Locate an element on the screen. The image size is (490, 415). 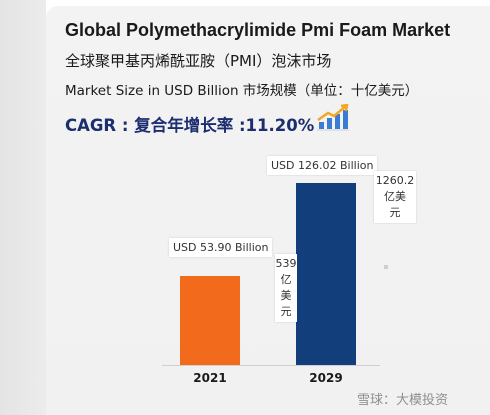
value-cn-line: 1260.2 is located at coordinates (395, 180).